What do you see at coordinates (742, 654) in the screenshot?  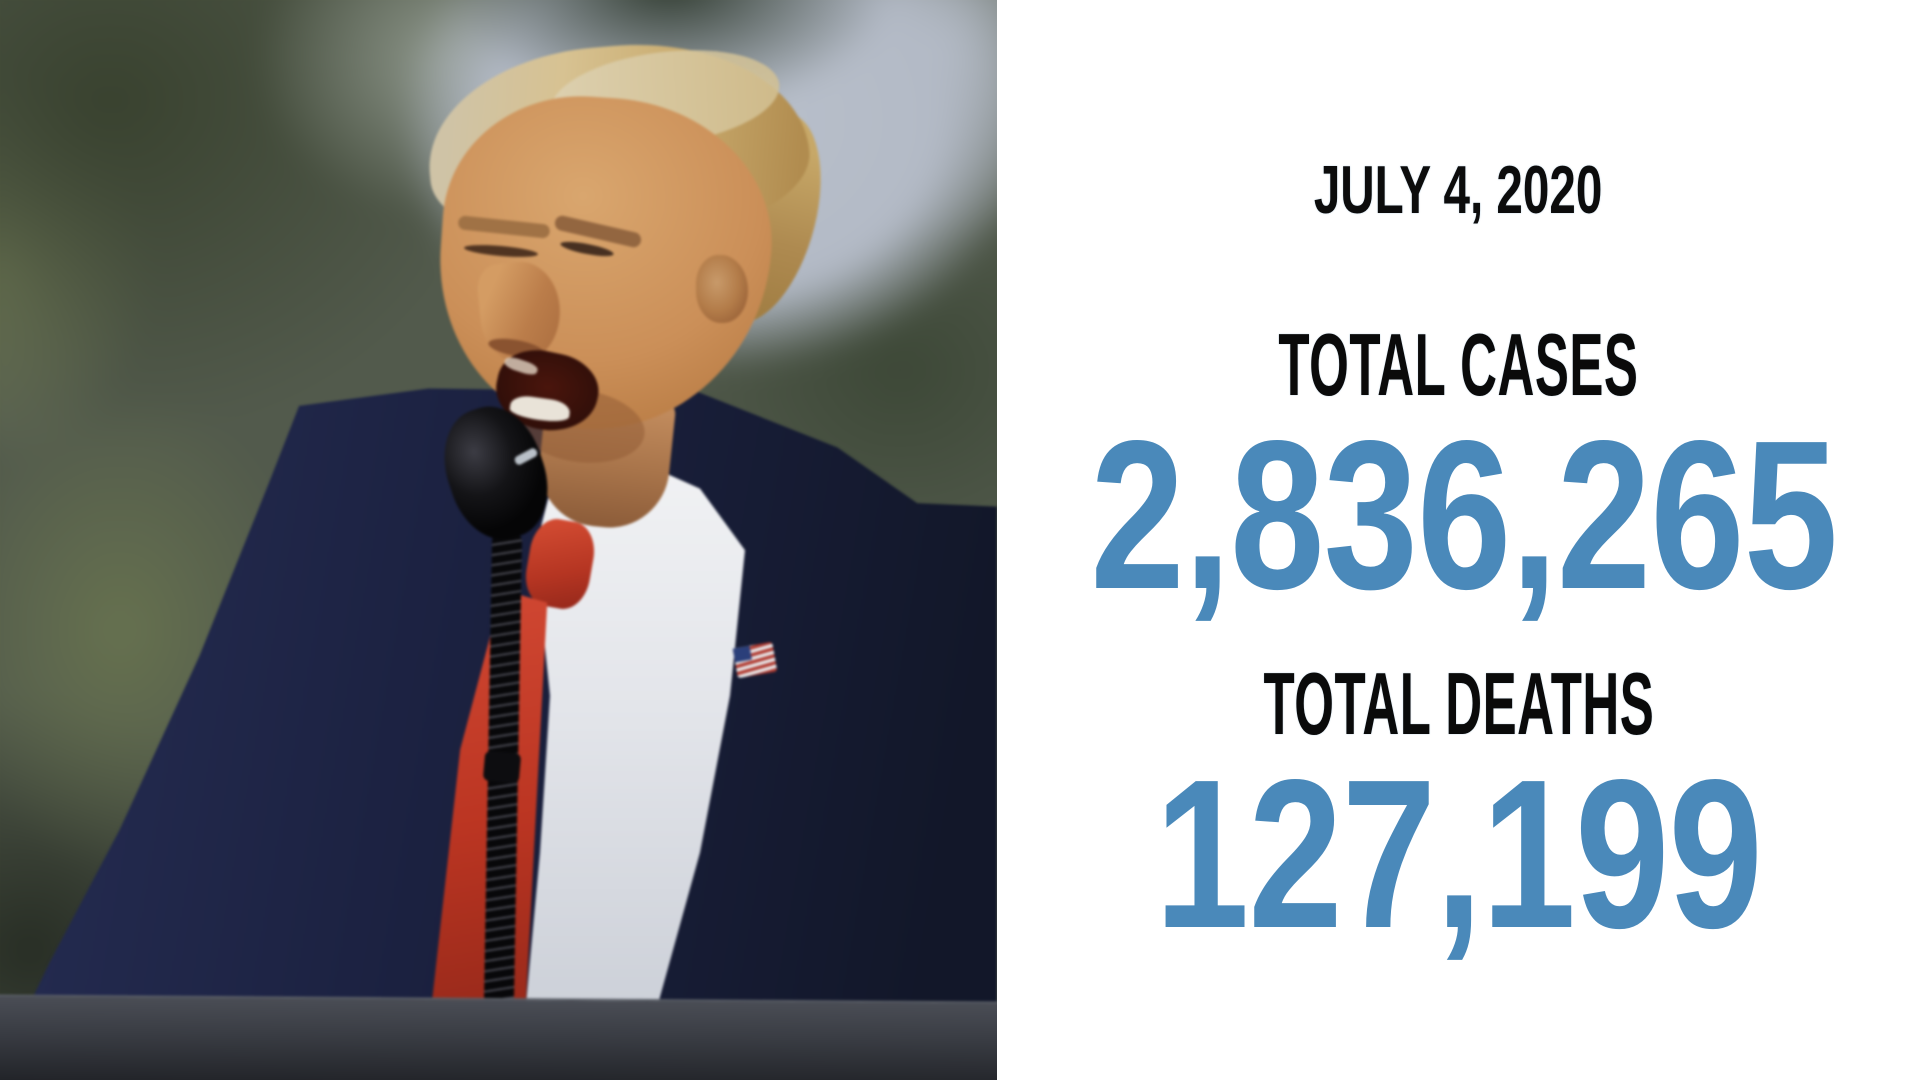 I see `flag-canton` at bounding box center [742, 654].